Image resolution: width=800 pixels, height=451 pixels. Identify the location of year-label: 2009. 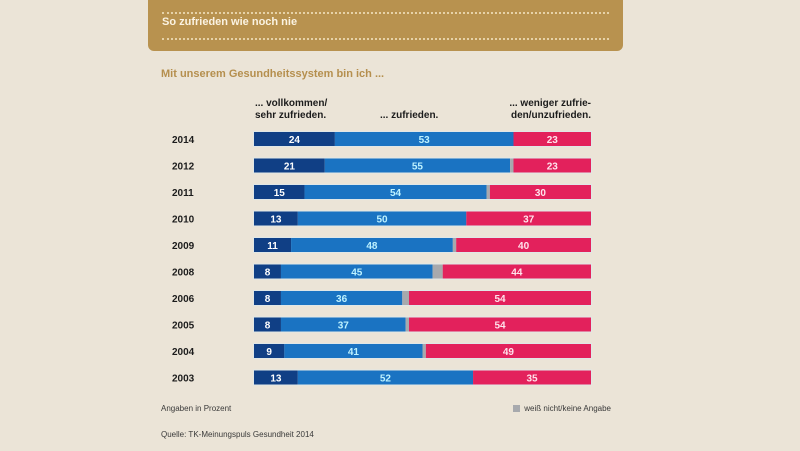
(183, 246).